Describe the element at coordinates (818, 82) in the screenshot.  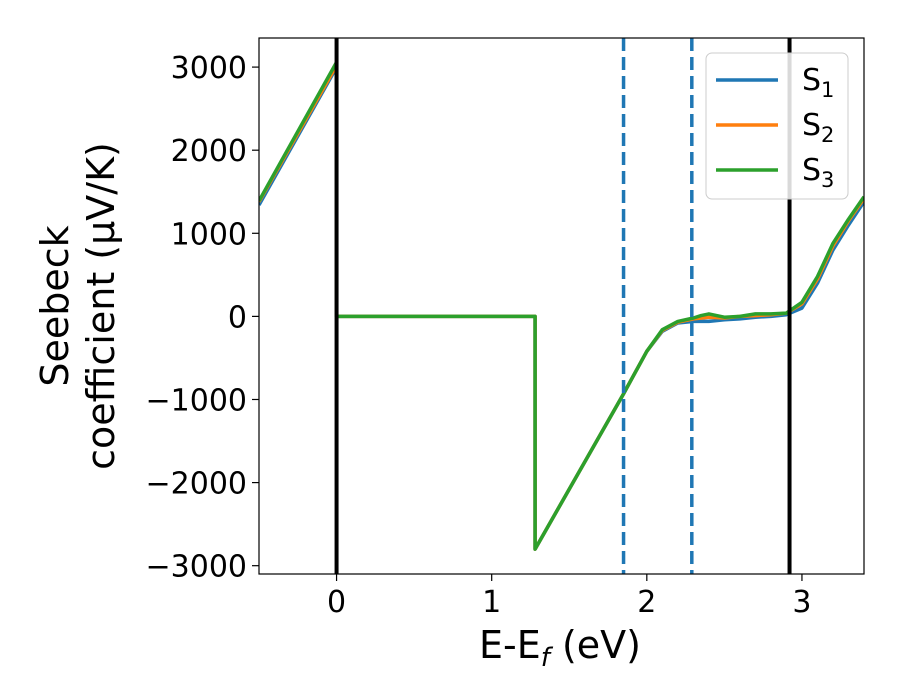
I see `legend-label-s1: S1` at that location.